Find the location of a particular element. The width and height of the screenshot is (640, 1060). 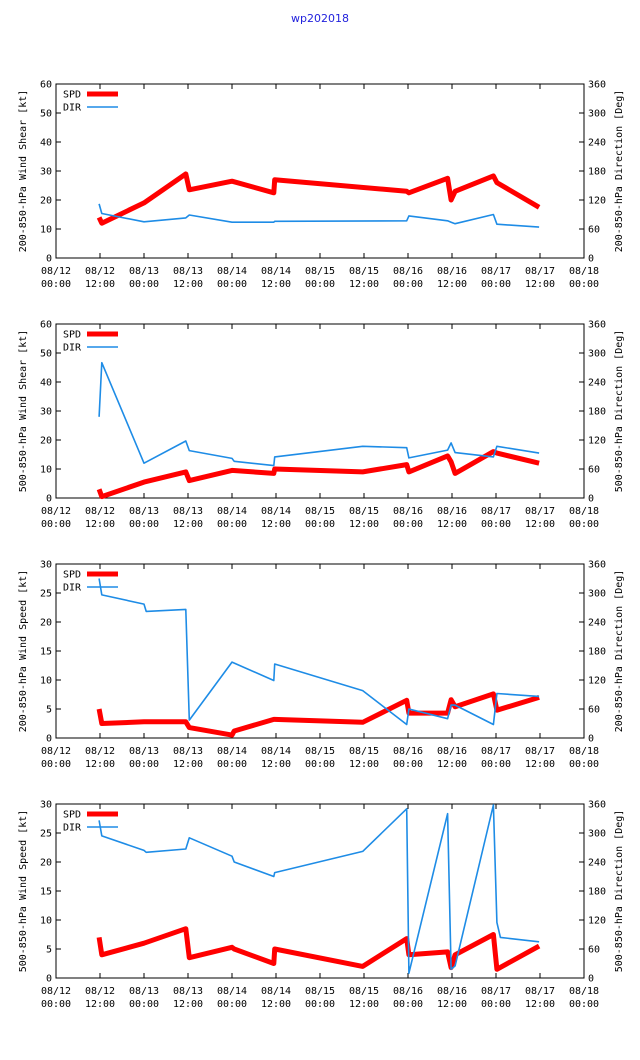

y-axis-label: 500-850-hPa Wind Speed [kt] is located at coordinates (23, 891).